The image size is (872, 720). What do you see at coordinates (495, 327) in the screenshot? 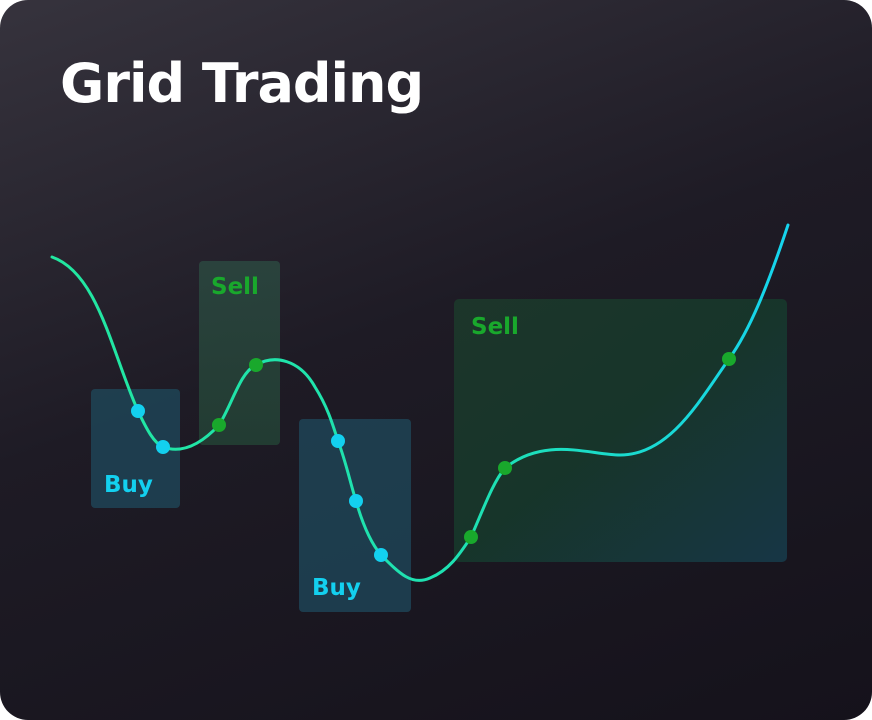
I see `sell-label-2: Sell` at bounding box center [495, 327].